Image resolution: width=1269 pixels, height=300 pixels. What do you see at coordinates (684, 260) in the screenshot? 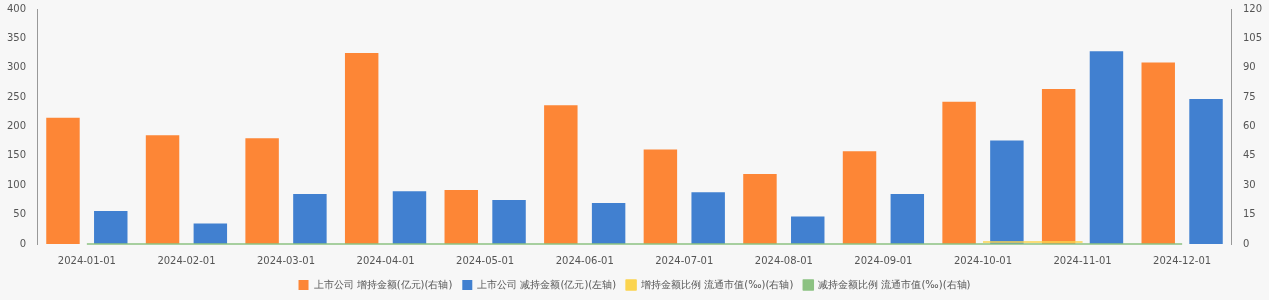
I see `x-tick-label: 2024-07-01` at bounding box center [684, 260].